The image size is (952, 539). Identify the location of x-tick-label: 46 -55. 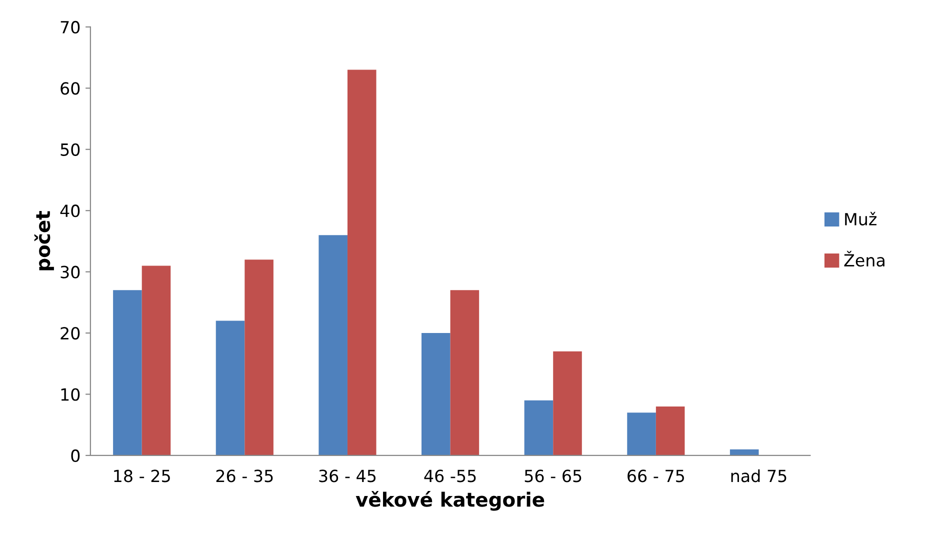
(450, 476).